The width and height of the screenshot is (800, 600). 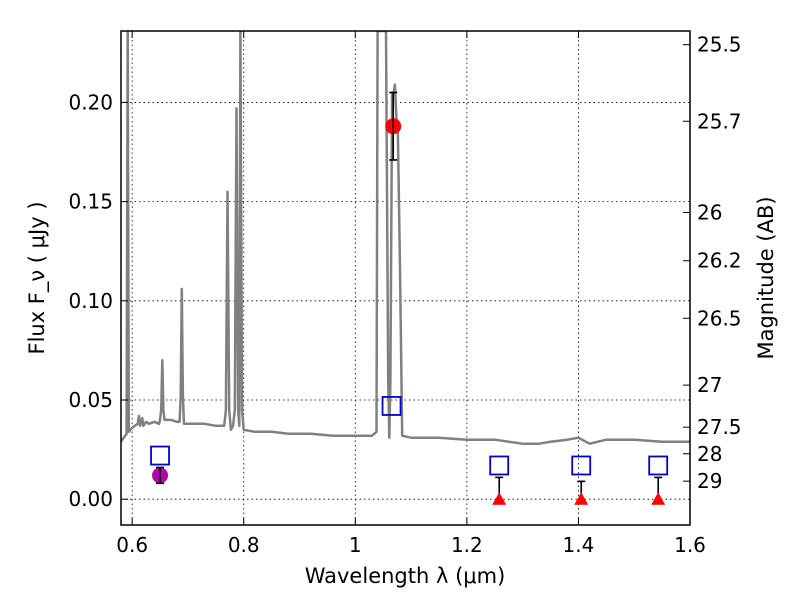 What do you see at coordinates (719, 45) in the screenshot?
I see `mag-tick-label-0: 25.5` at bounding box center [719, 45].